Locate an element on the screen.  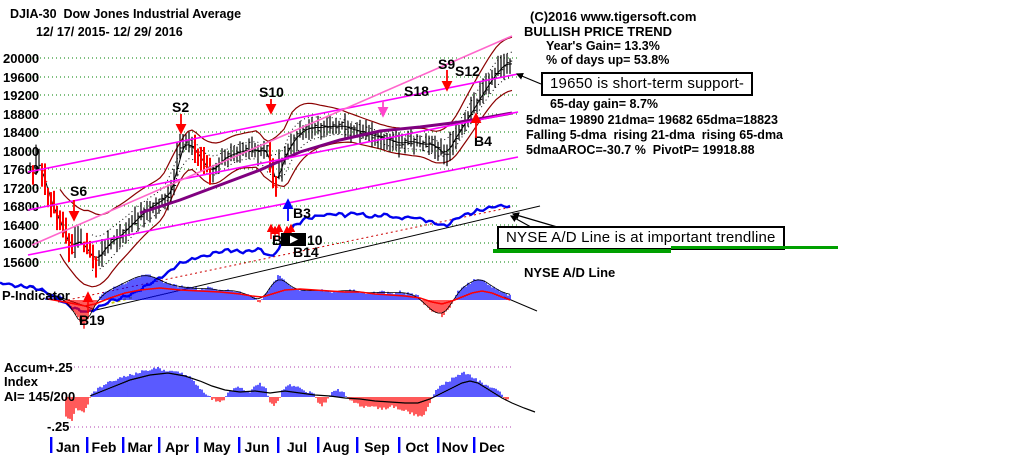
days-up: % of days up= 53.8% is located at coordinates (608, 60).